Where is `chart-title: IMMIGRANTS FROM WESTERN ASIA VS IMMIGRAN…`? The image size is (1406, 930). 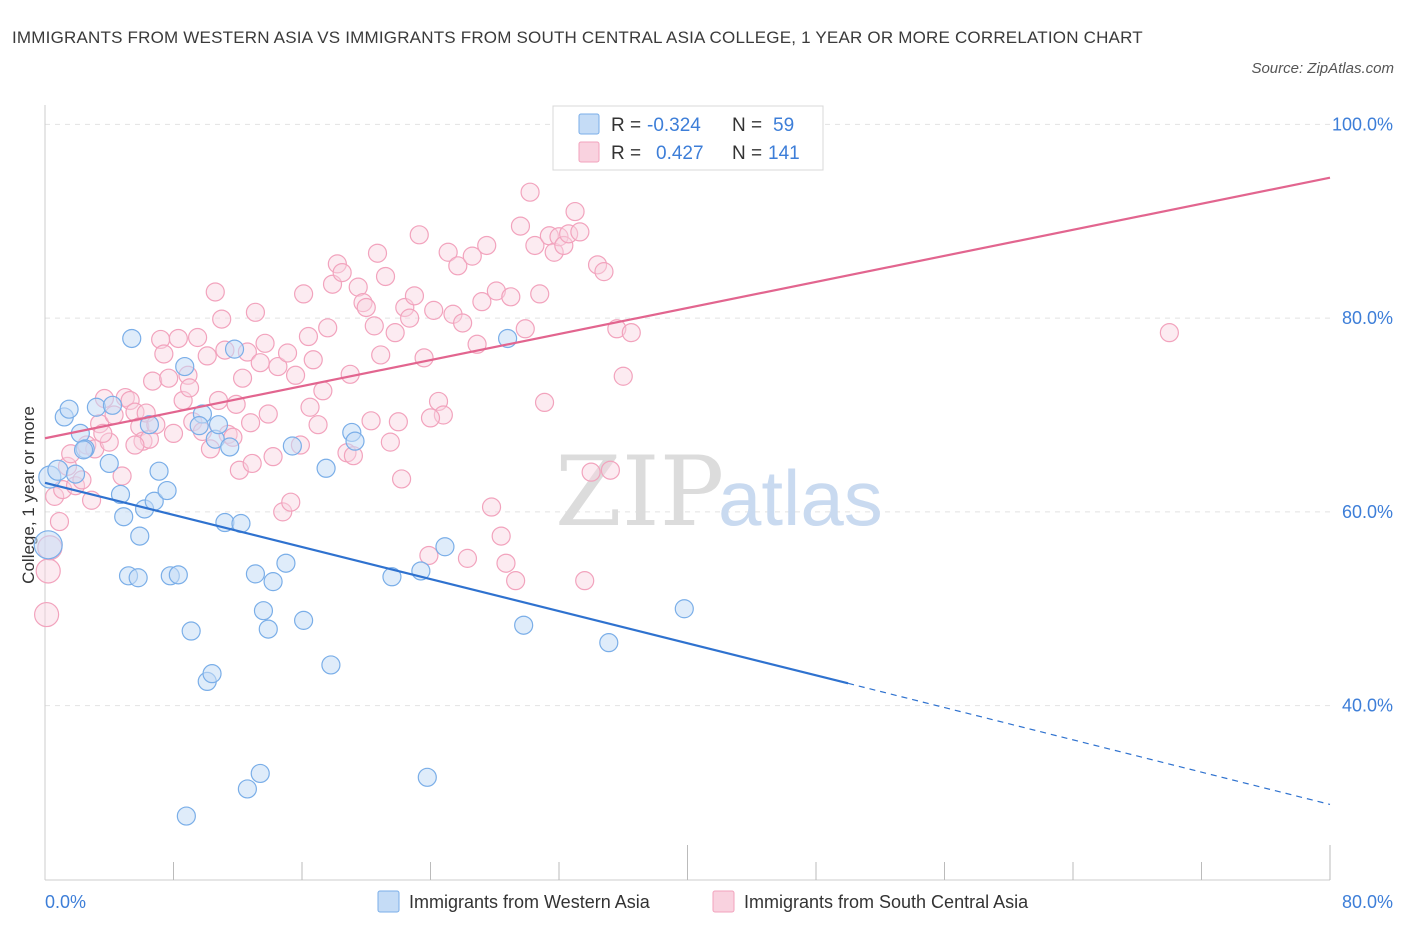
chart-title: IMMIGRANTS FROM WESTERN ASIA VS IMMIGRAN… is located at coordinates (577, 37).